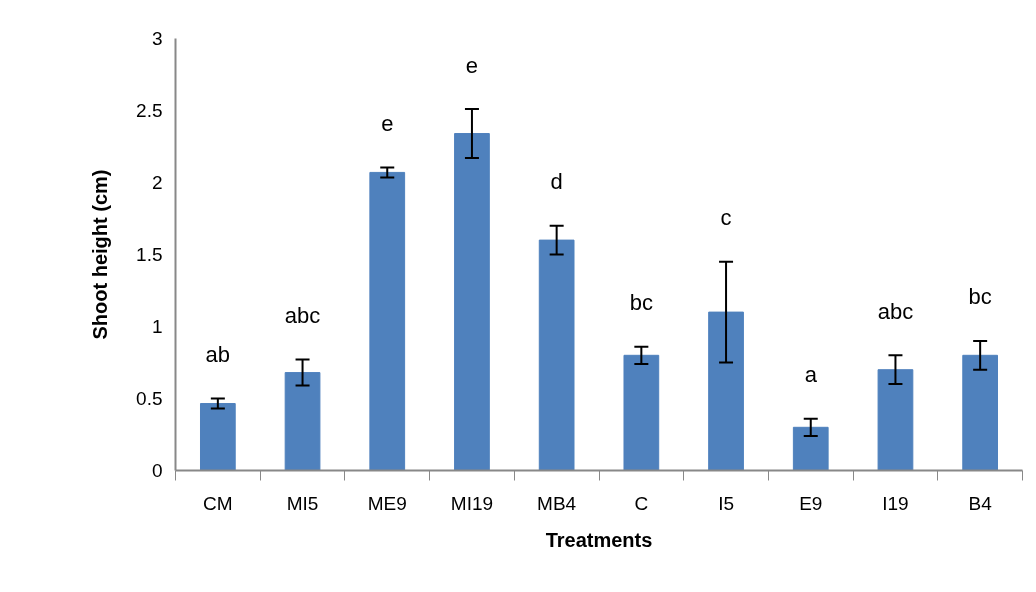 Image resolution: width=1036 pixels, height=592 pixels. Describe the element at coordinates (599, 539) in the screenshot. I see `x-axis-title: Treatments` at that location.